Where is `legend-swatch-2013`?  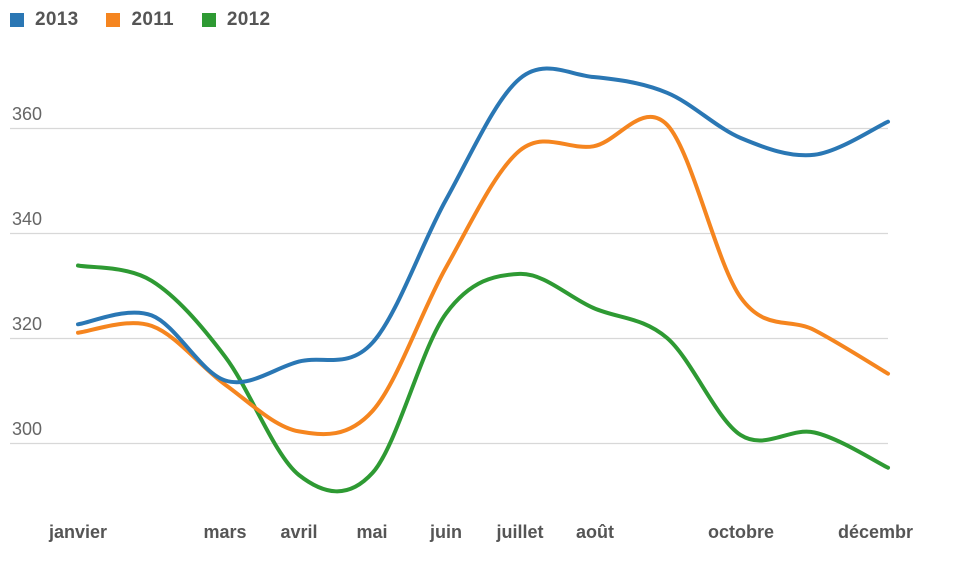
legend-swatch-2013 is located at coordinates (17, 20).